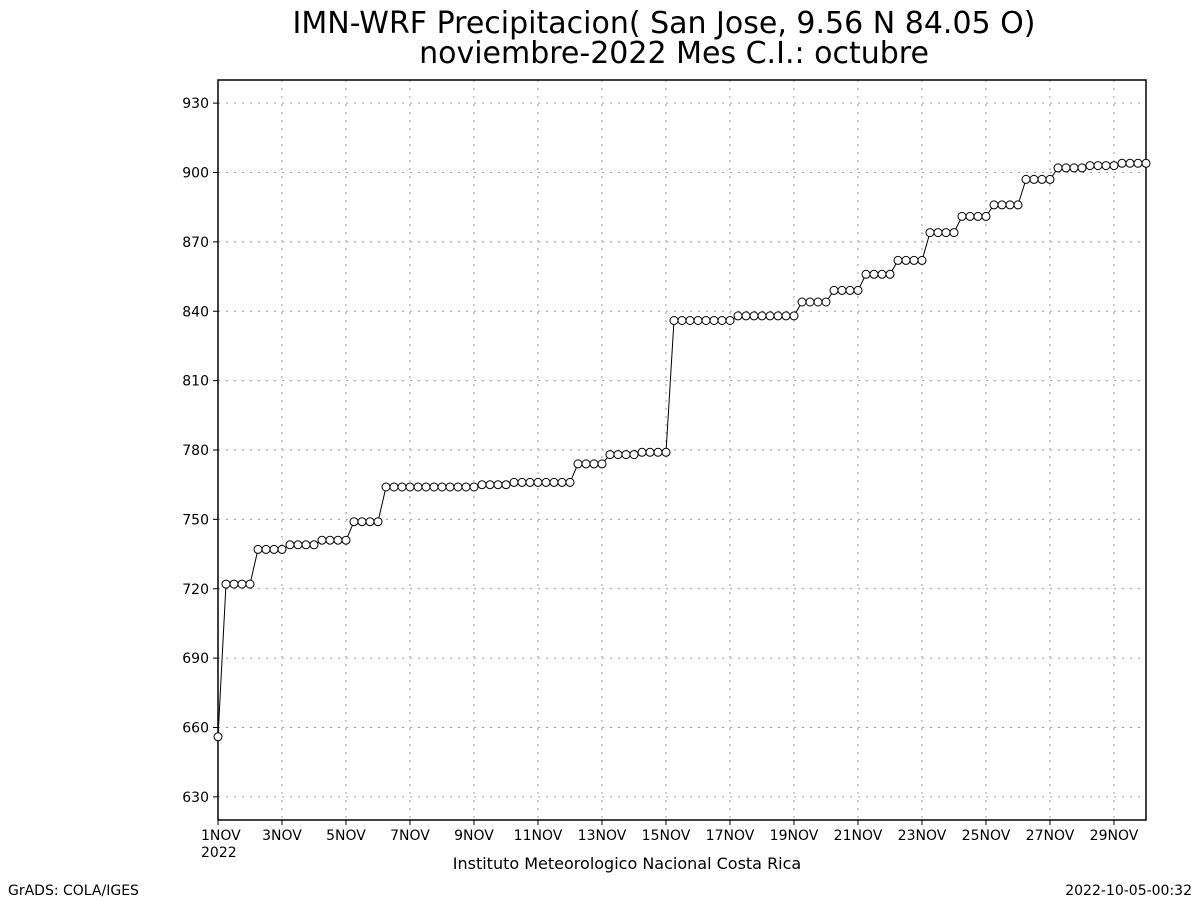  What do you see at coordinates (410, 836) in the screenshot?
I see `x-tick-label: 7NOV` at bounding box center [410, 836].